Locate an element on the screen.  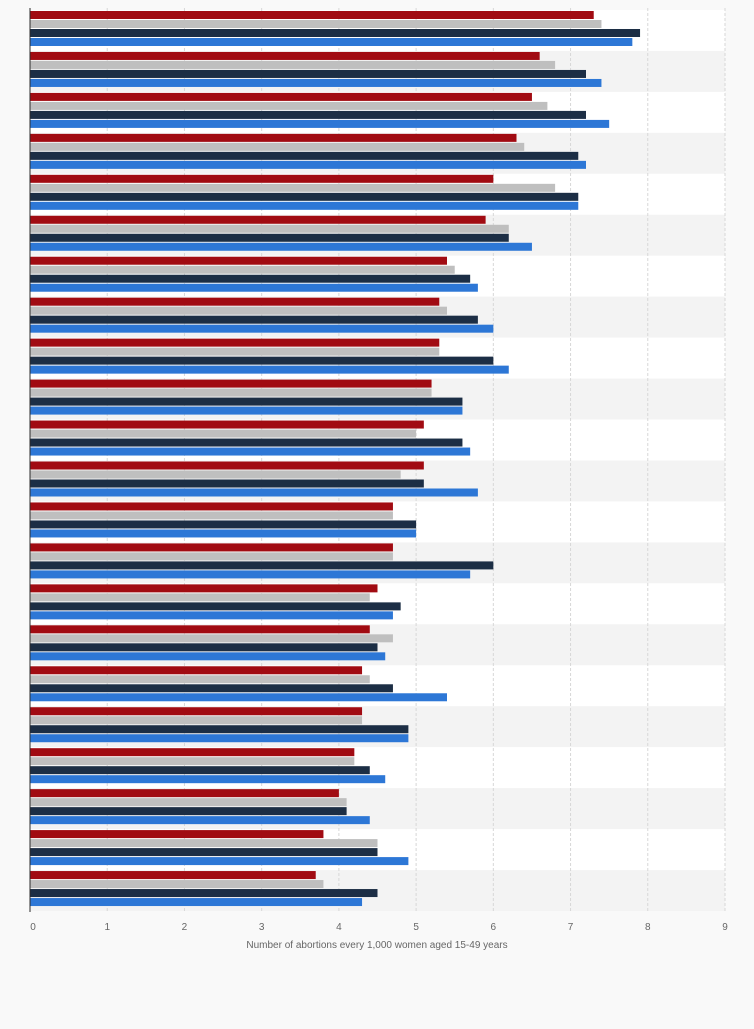
x-tick-label: 6 is located at coordinates (494, 927).